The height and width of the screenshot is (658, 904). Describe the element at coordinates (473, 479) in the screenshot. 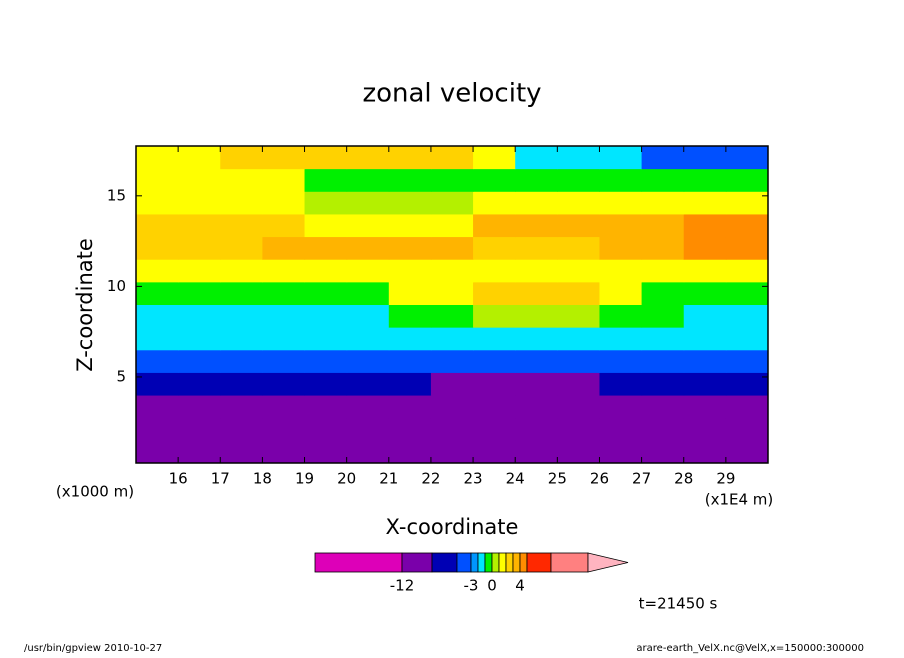

I see `x-tick-label: 23` at that location.